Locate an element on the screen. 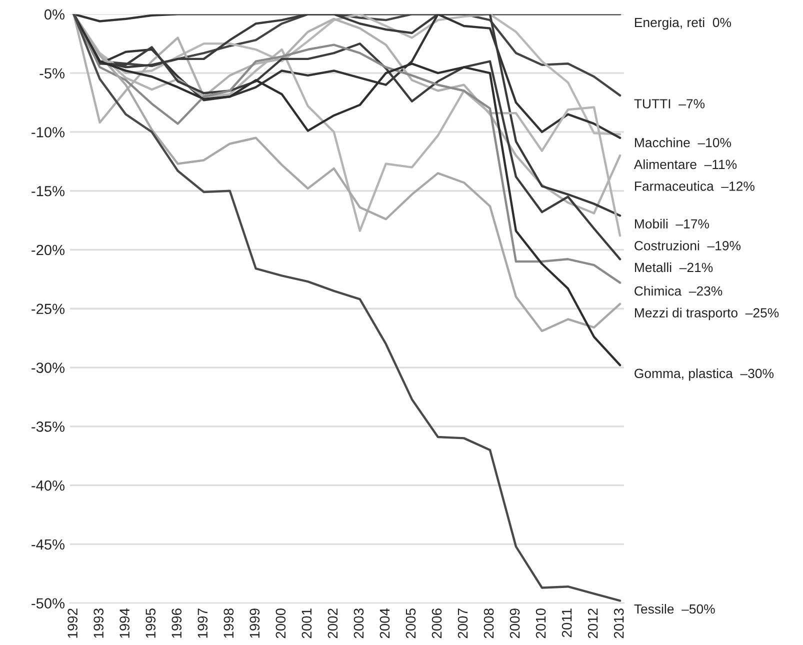 Image resolution: width=803 pixels, height=645 pixels. x-tick-label: 2004 is located at coordinates (385, 623).